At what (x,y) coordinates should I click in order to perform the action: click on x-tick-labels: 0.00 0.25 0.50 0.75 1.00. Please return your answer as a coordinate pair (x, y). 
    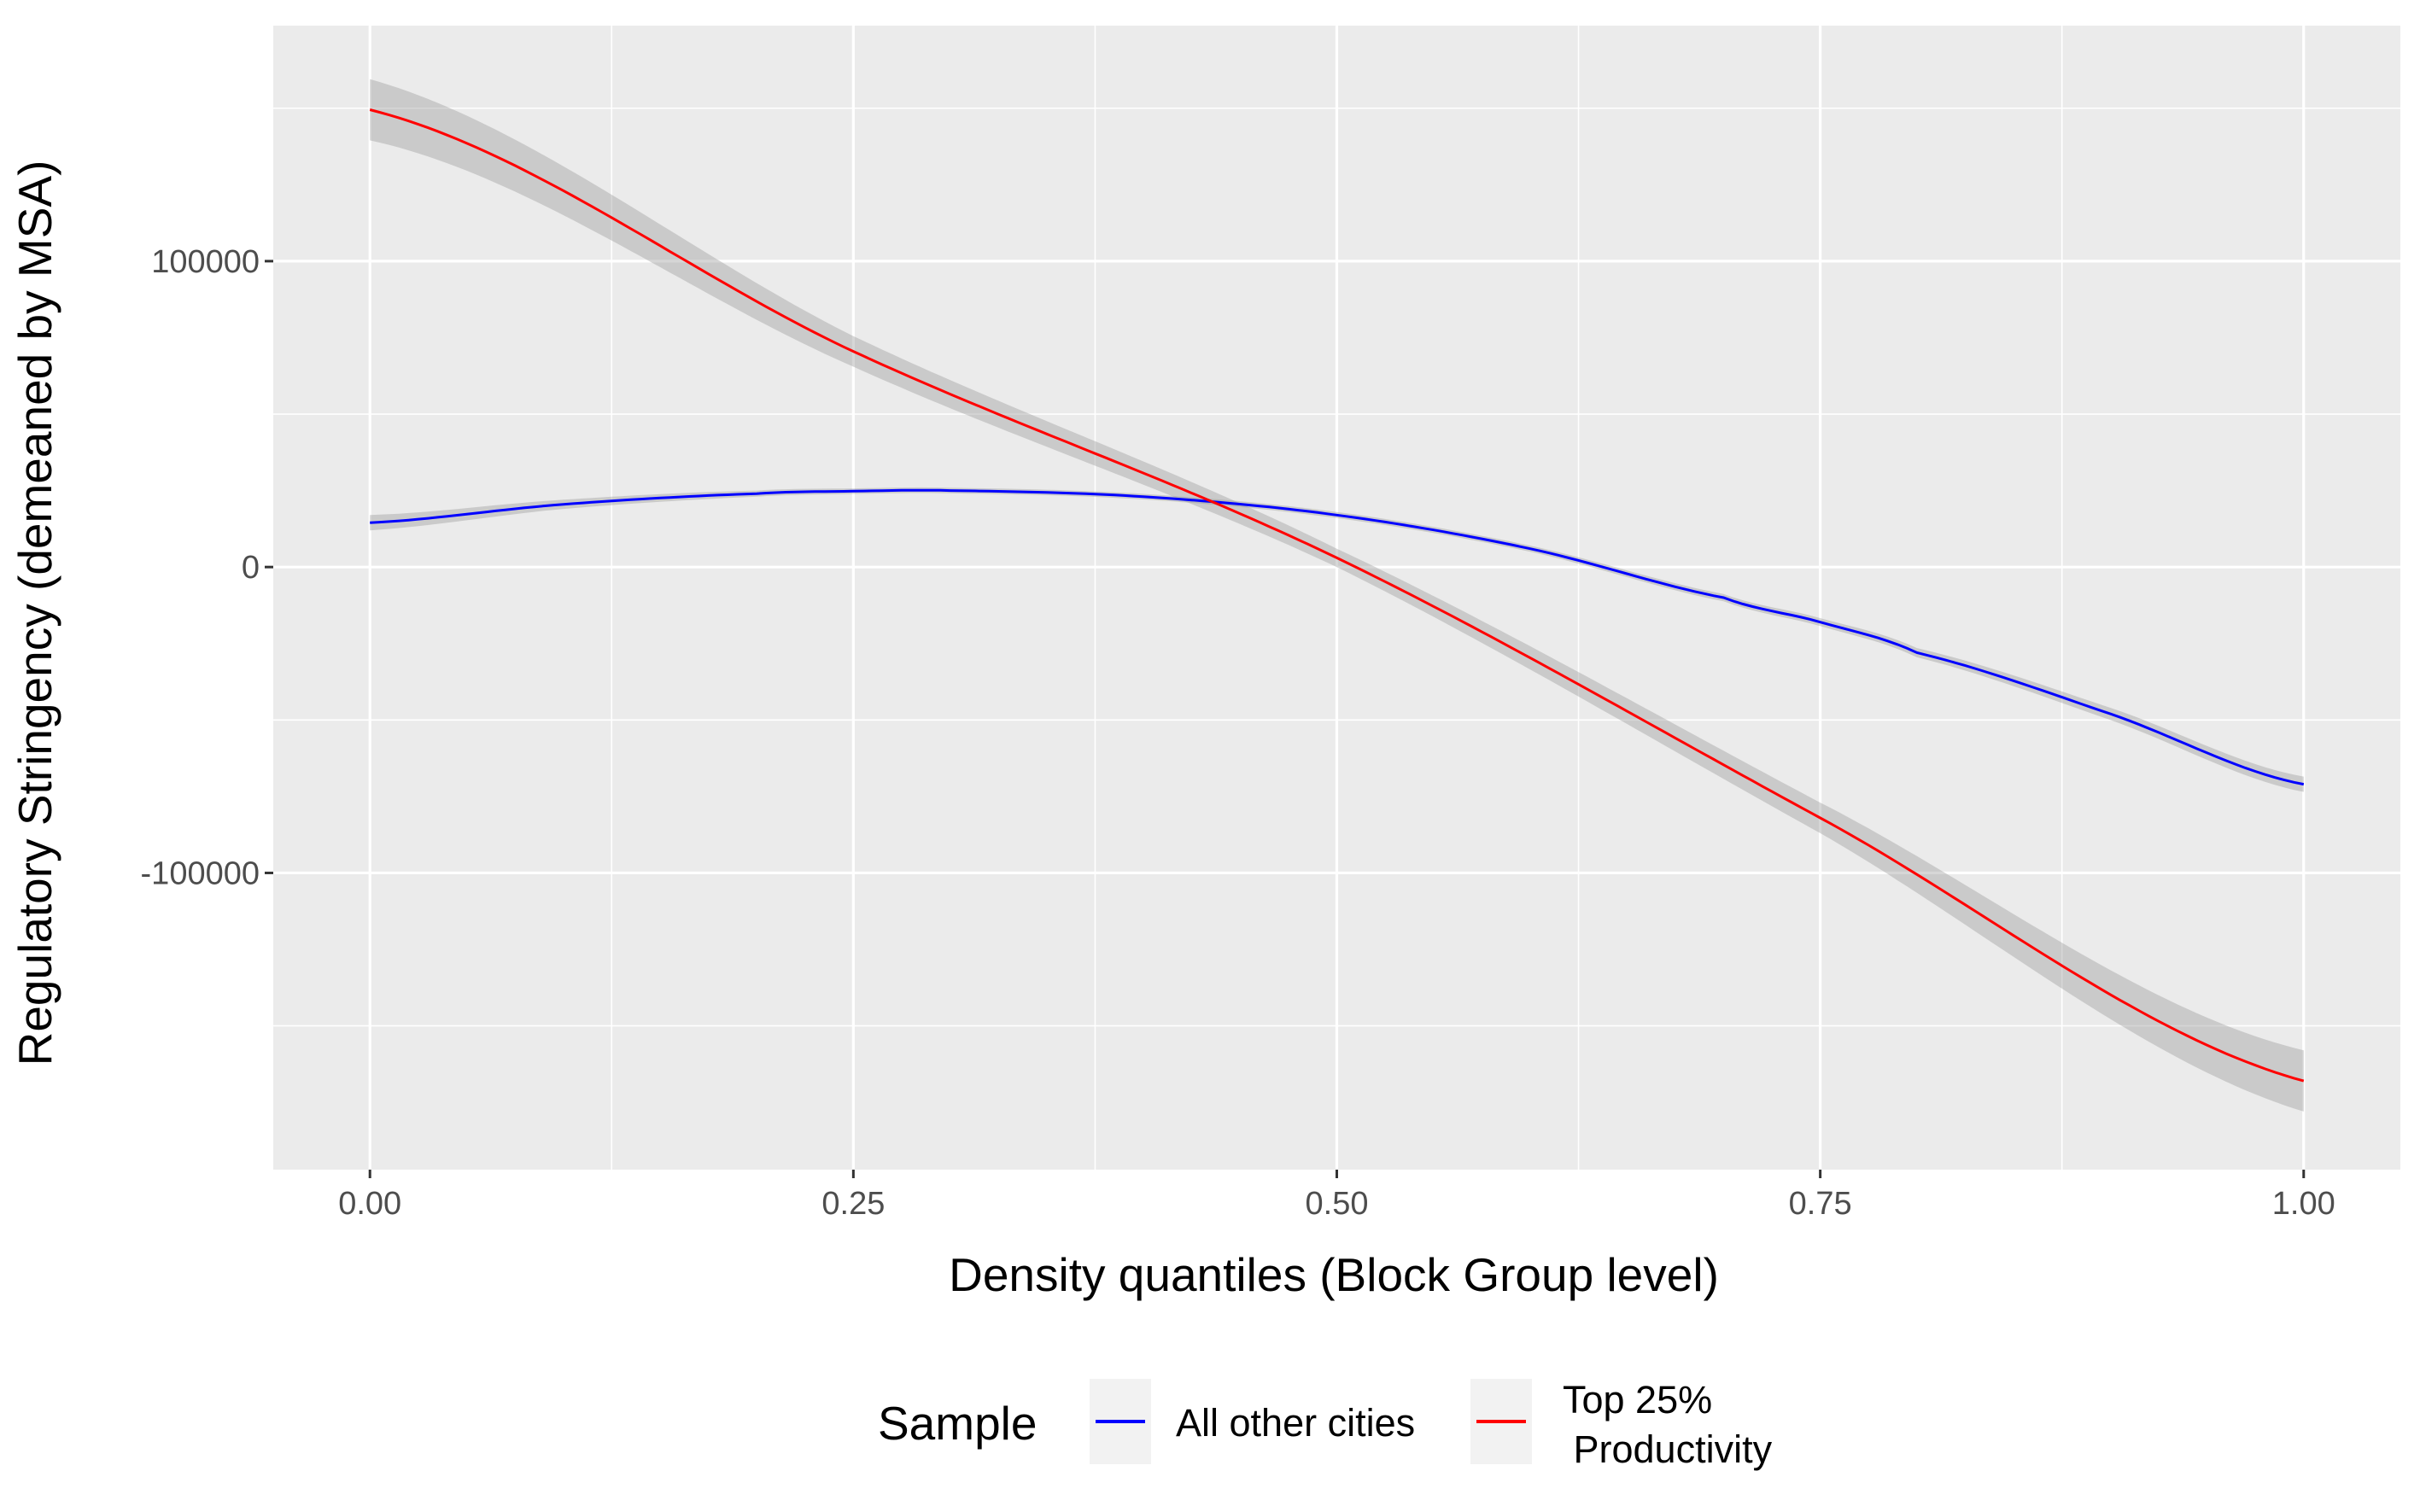
    Looking at the image, I should click on (1336, 1204).